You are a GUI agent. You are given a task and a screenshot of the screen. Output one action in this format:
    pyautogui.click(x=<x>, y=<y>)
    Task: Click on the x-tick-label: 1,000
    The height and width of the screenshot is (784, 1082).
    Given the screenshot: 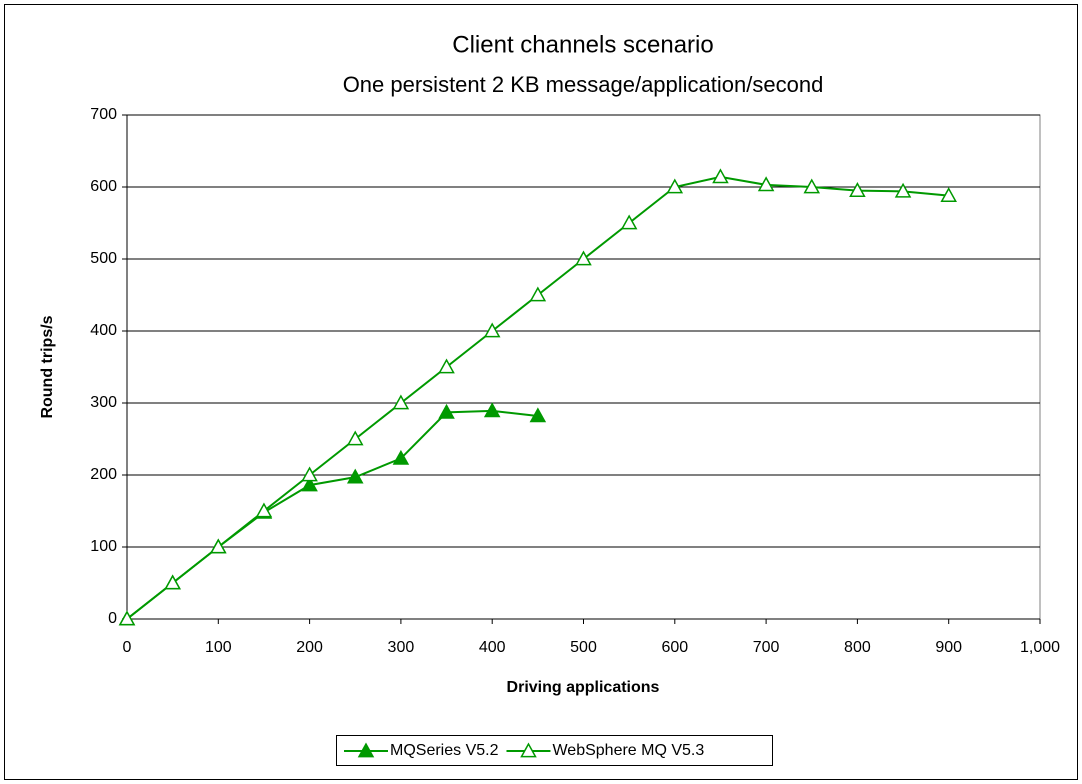 What is the action you would take?
    pyautogui.click(x=1040, y=647)
    